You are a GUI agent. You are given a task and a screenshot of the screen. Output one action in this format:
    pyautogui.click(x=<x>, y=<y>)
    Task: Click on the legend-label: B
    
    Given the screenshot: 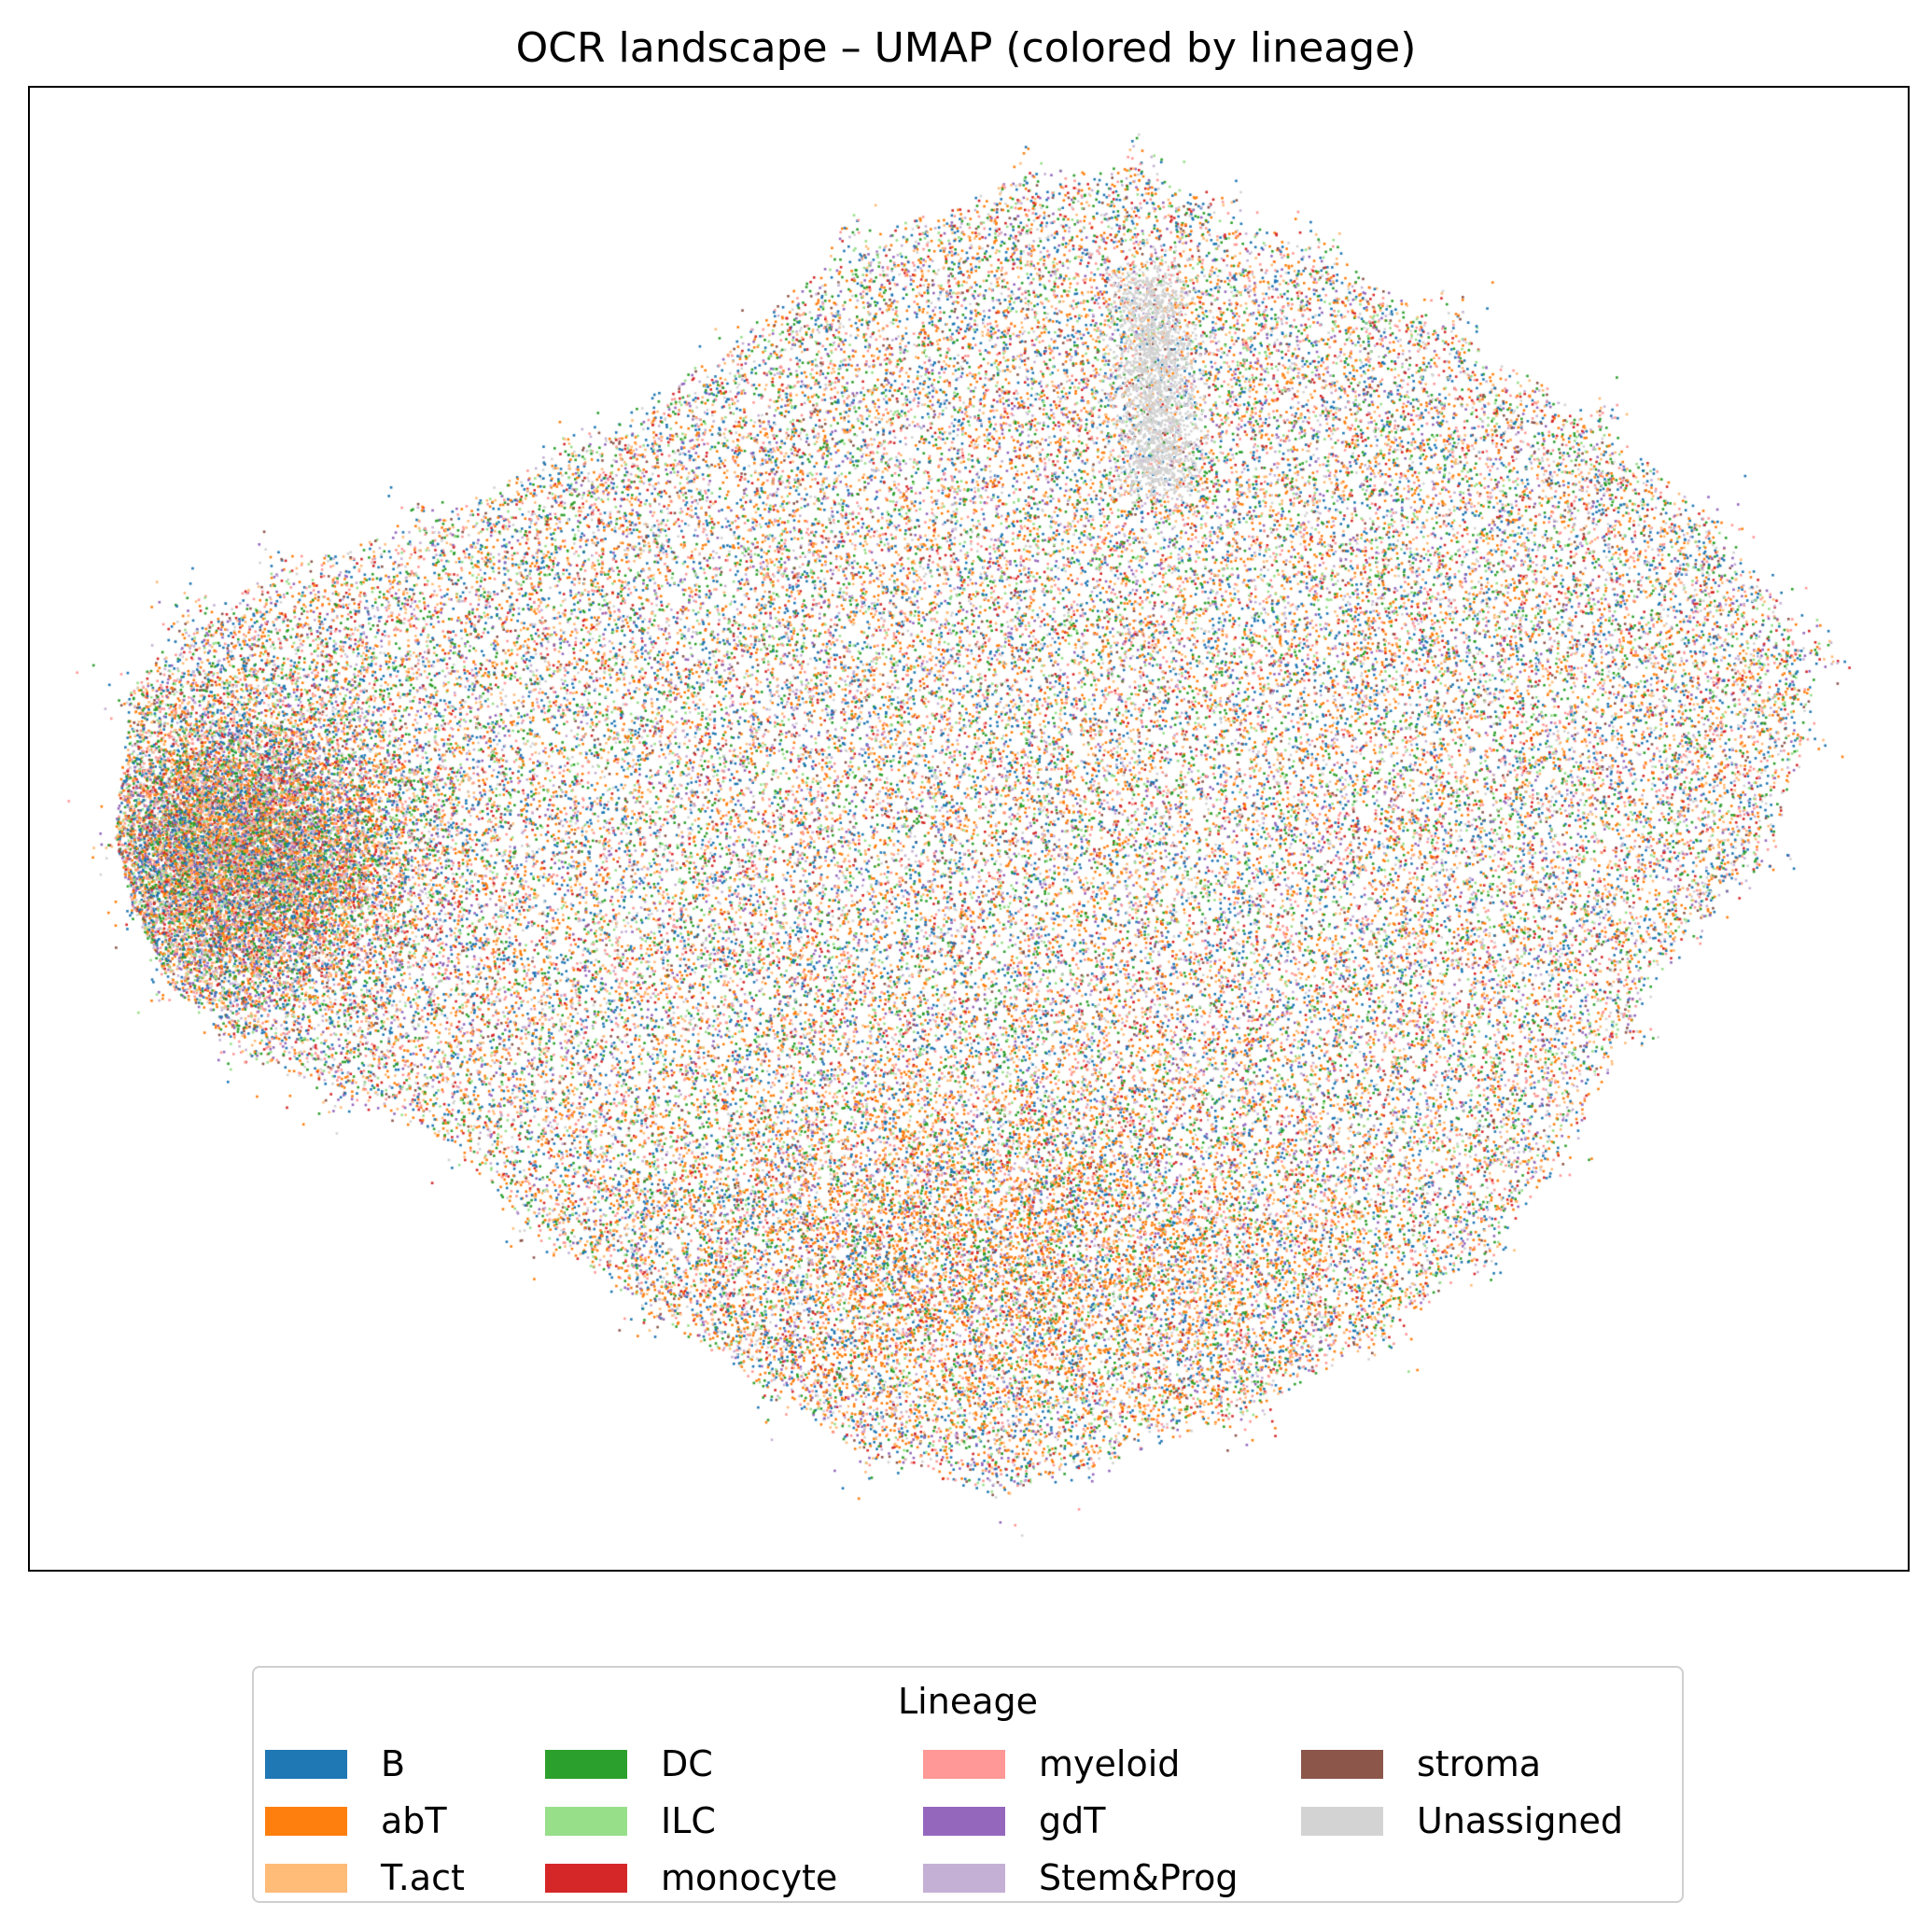 What is the action you would take?
    pyautogui.click(x=393, y=1763)
    